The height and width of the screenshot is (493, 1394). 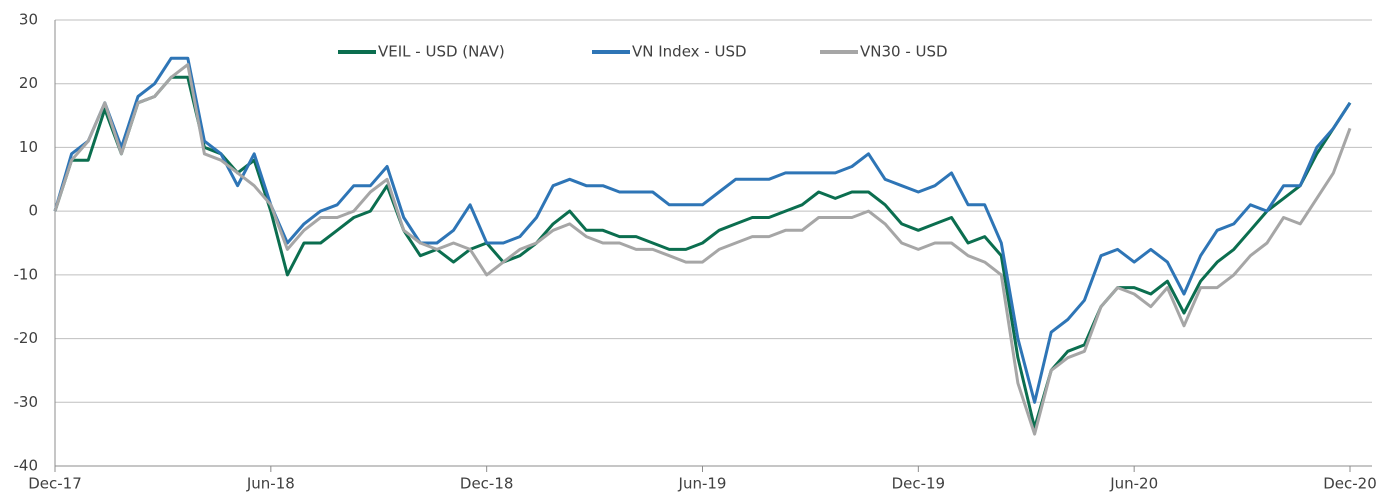 What do you see at coordinates (904, 52) in the screenshot?
I see `legend-label: VN30 - USD` at bounding box center [904, 52].